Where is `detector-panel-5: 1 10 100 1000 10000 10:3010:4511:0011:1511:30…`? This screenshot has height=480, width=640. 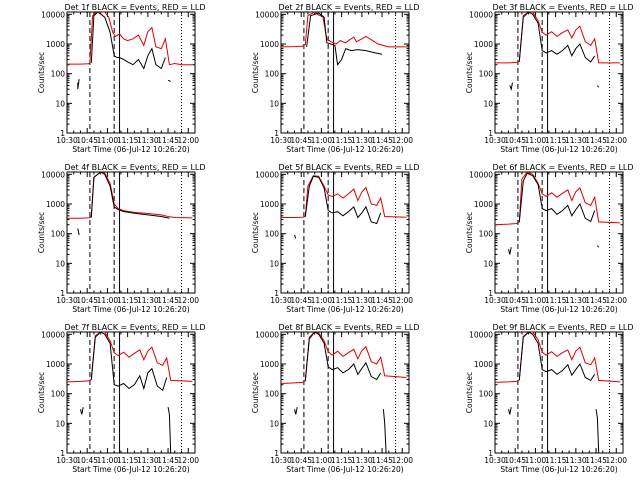
detector-panel-5: 1 10 100 1000 10000 10:3010:4511:0011:1511:30… is located at coordinates (335, 238).